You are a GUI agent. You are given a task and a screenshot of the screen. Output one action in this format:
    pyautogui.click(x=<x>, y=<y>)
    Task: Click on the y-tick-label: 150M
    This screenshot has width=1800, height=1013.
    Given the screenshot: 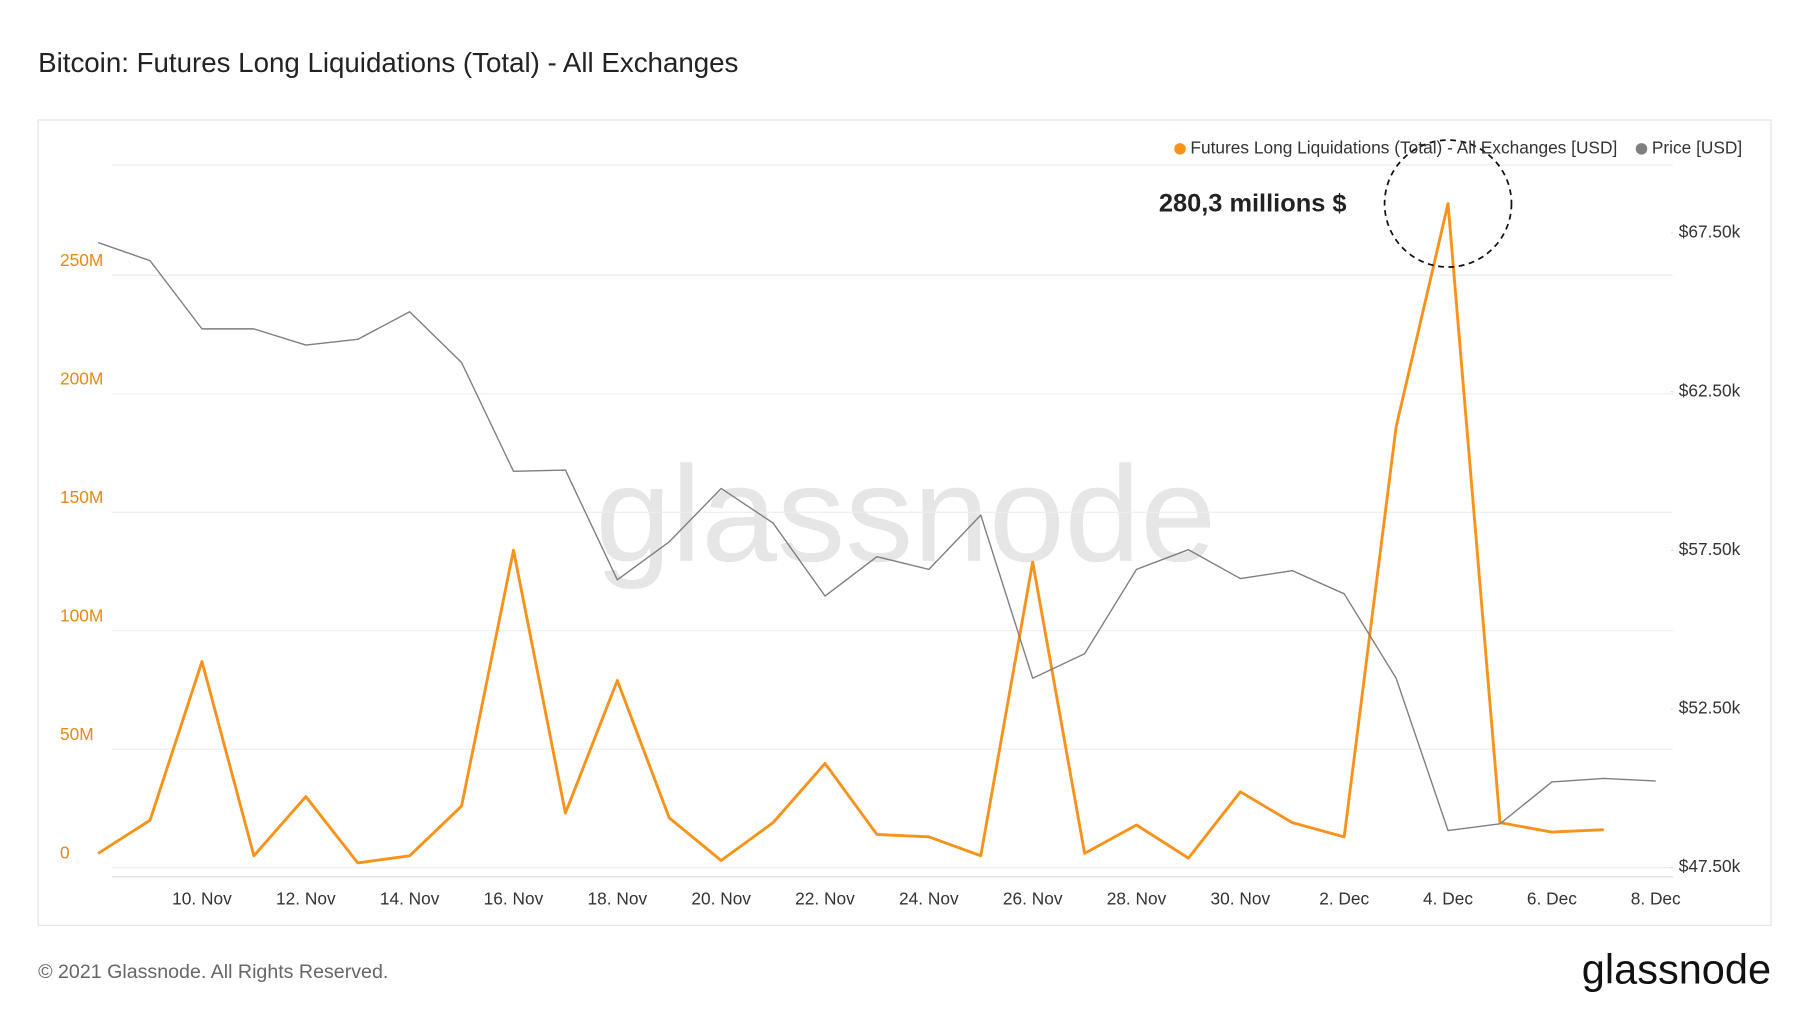 What is the action you would take?
    pyautogui.click(x=81, y=497)
    